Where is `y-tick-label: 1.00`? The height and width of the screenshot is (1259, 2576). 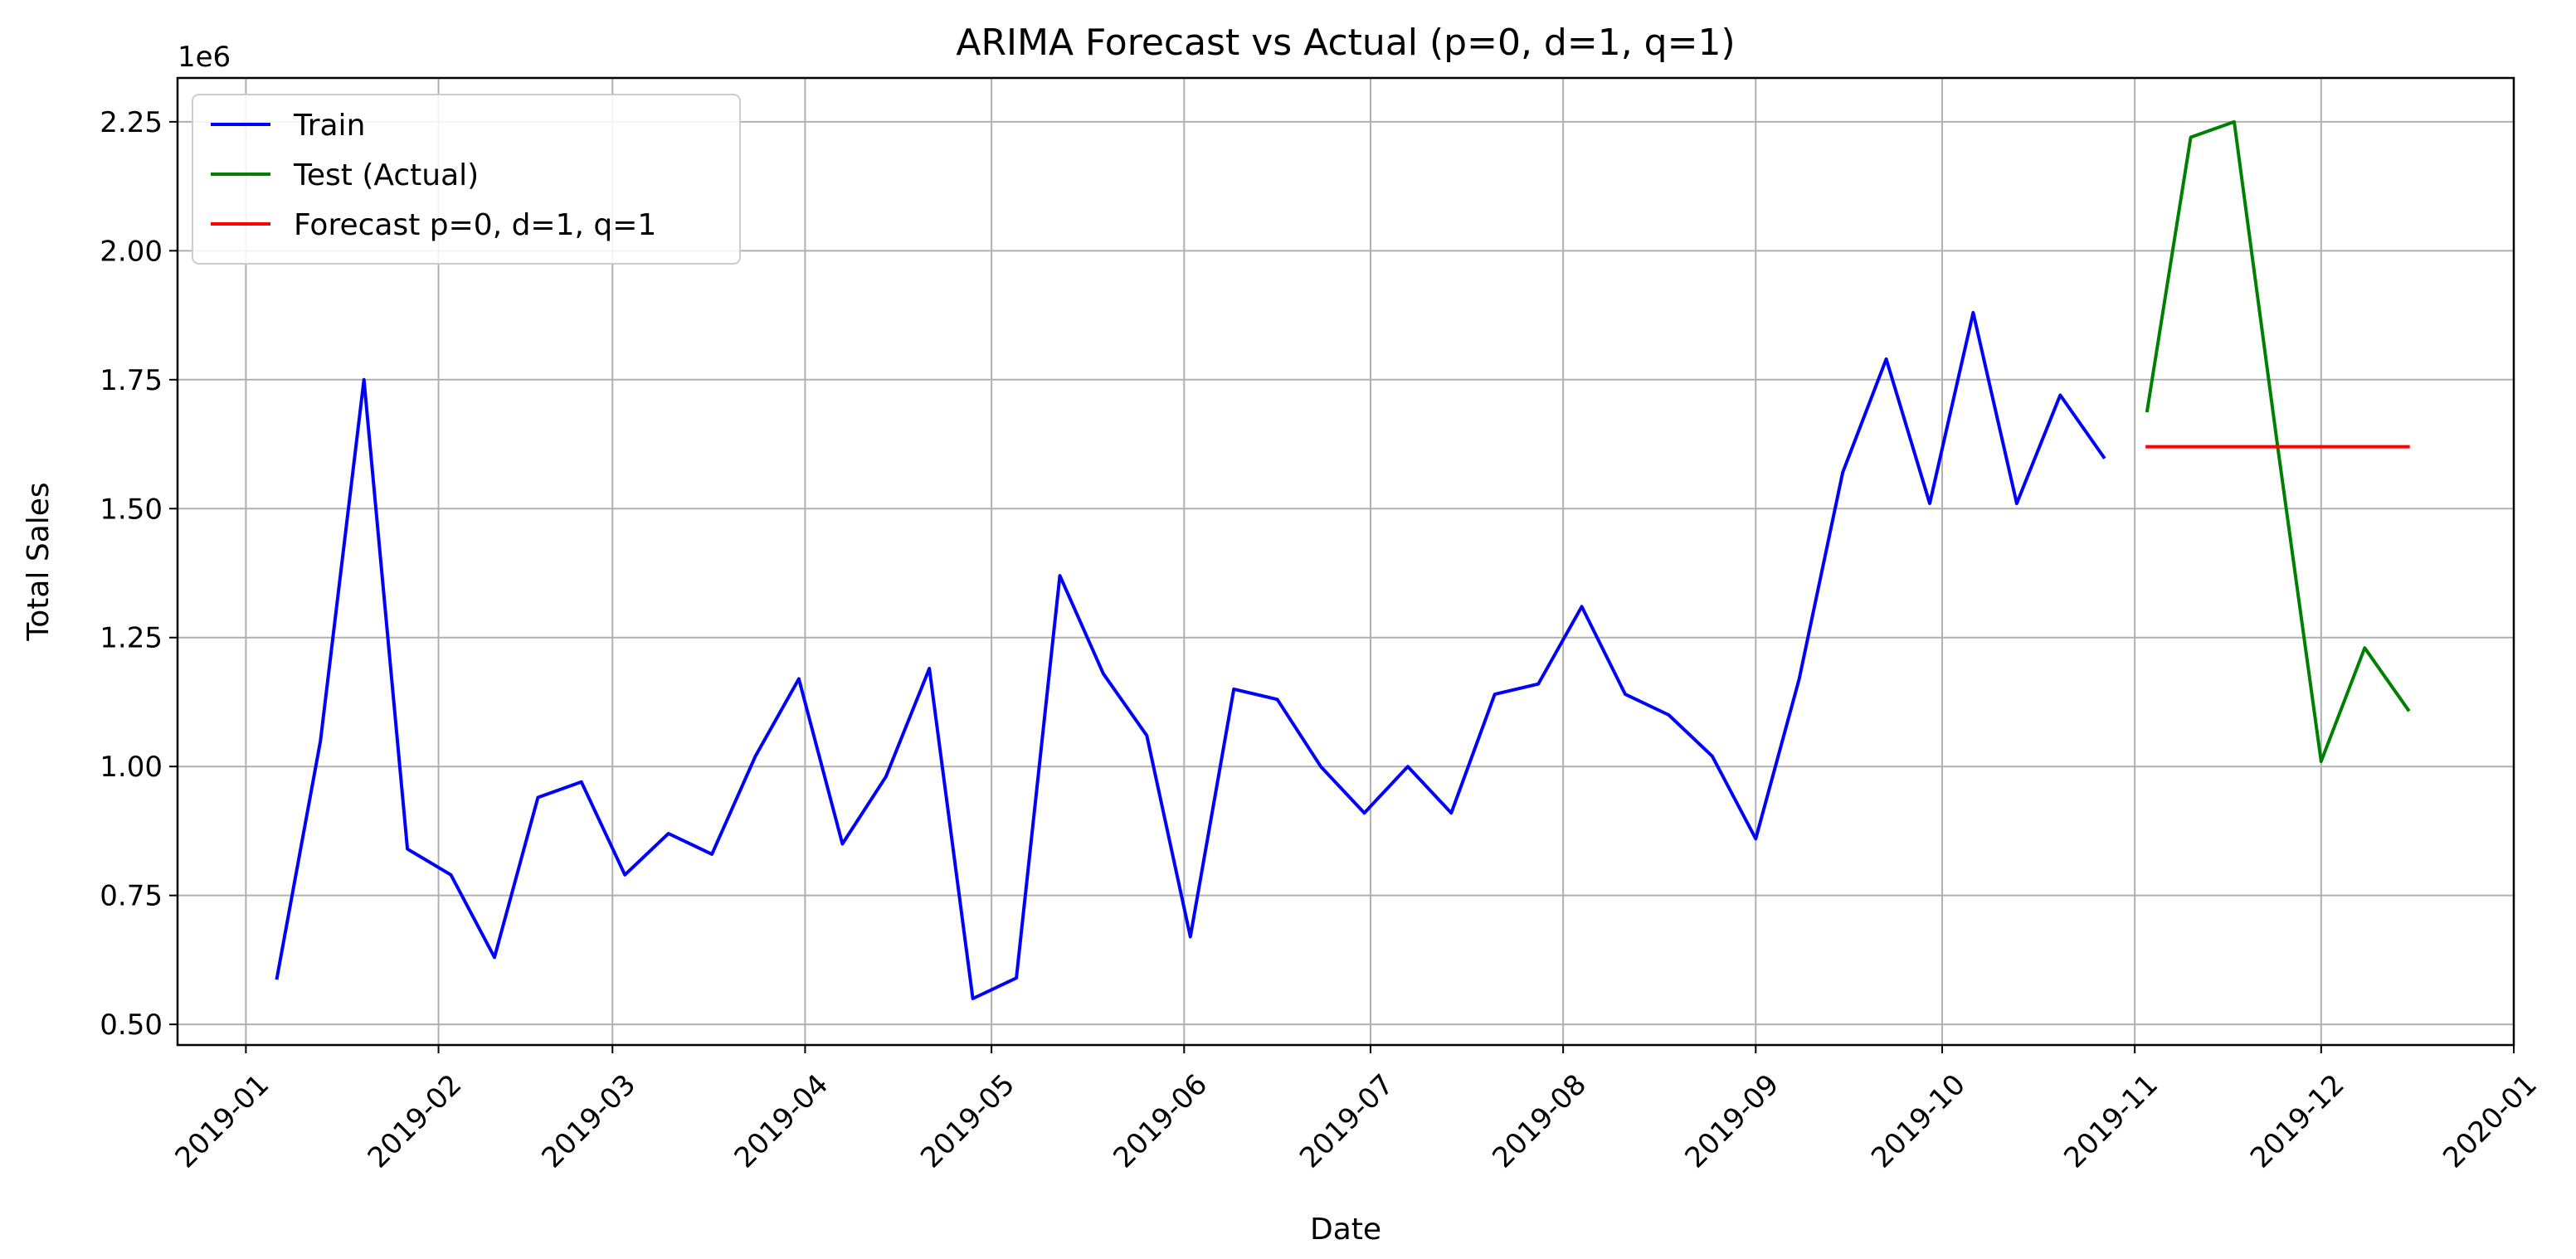 y-tick-label: 1.00 is located at coordinates (131, 767).